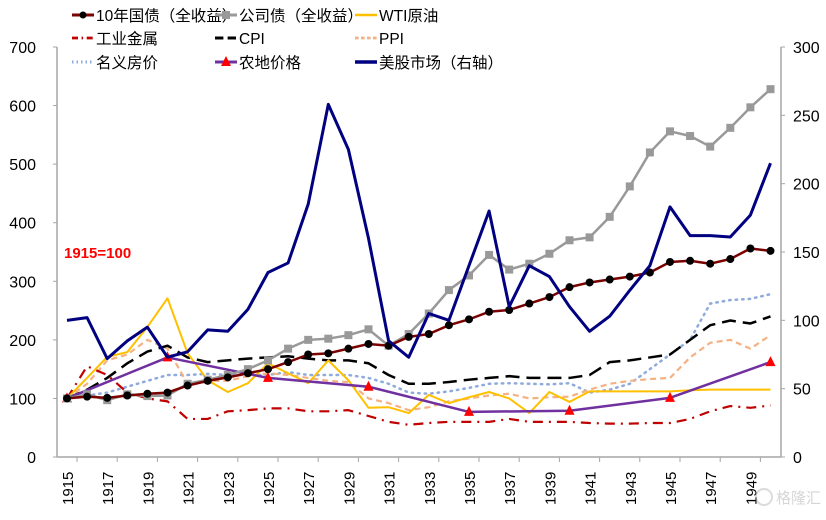 The width and height of the screenshot is (826, 520). What do you see at coordinates (430, 488) in the screenshot?
I see `x-tick-label: 1933` at bounding box center [430, 488].